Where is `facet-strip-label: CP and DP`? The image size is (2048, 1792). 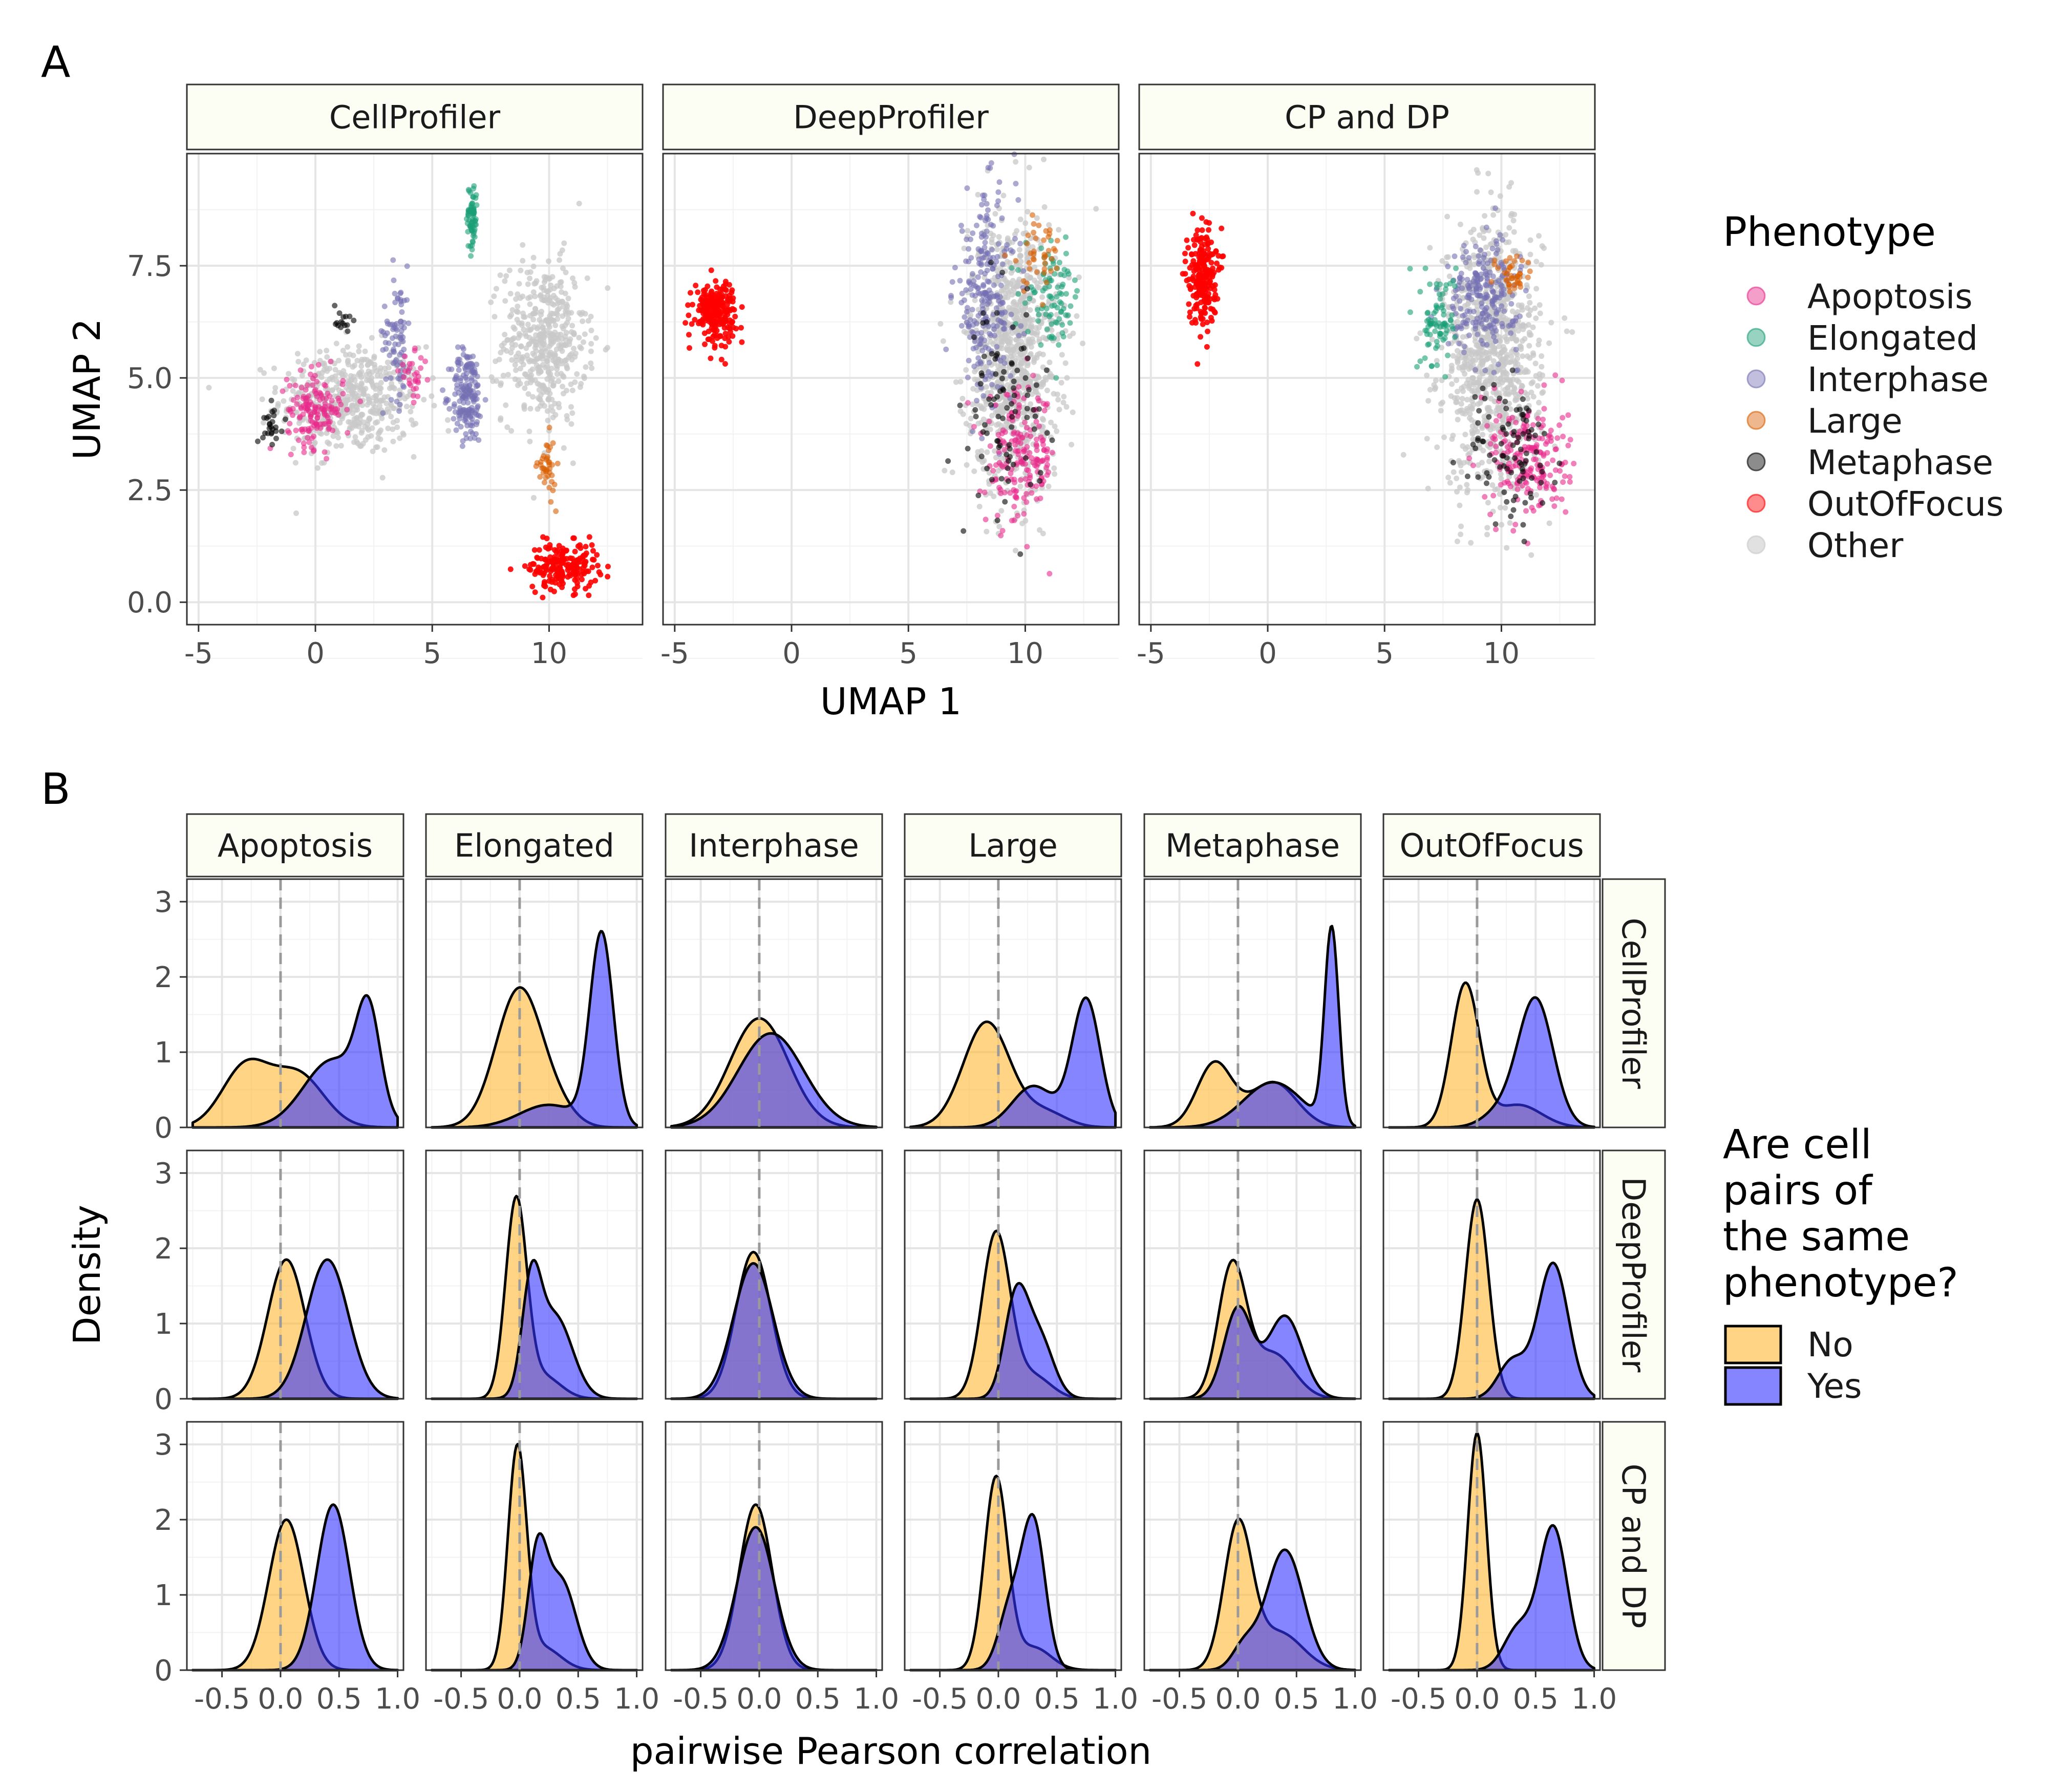 facet-strip-label: CP and DP is located at coordinates (1367, 117).